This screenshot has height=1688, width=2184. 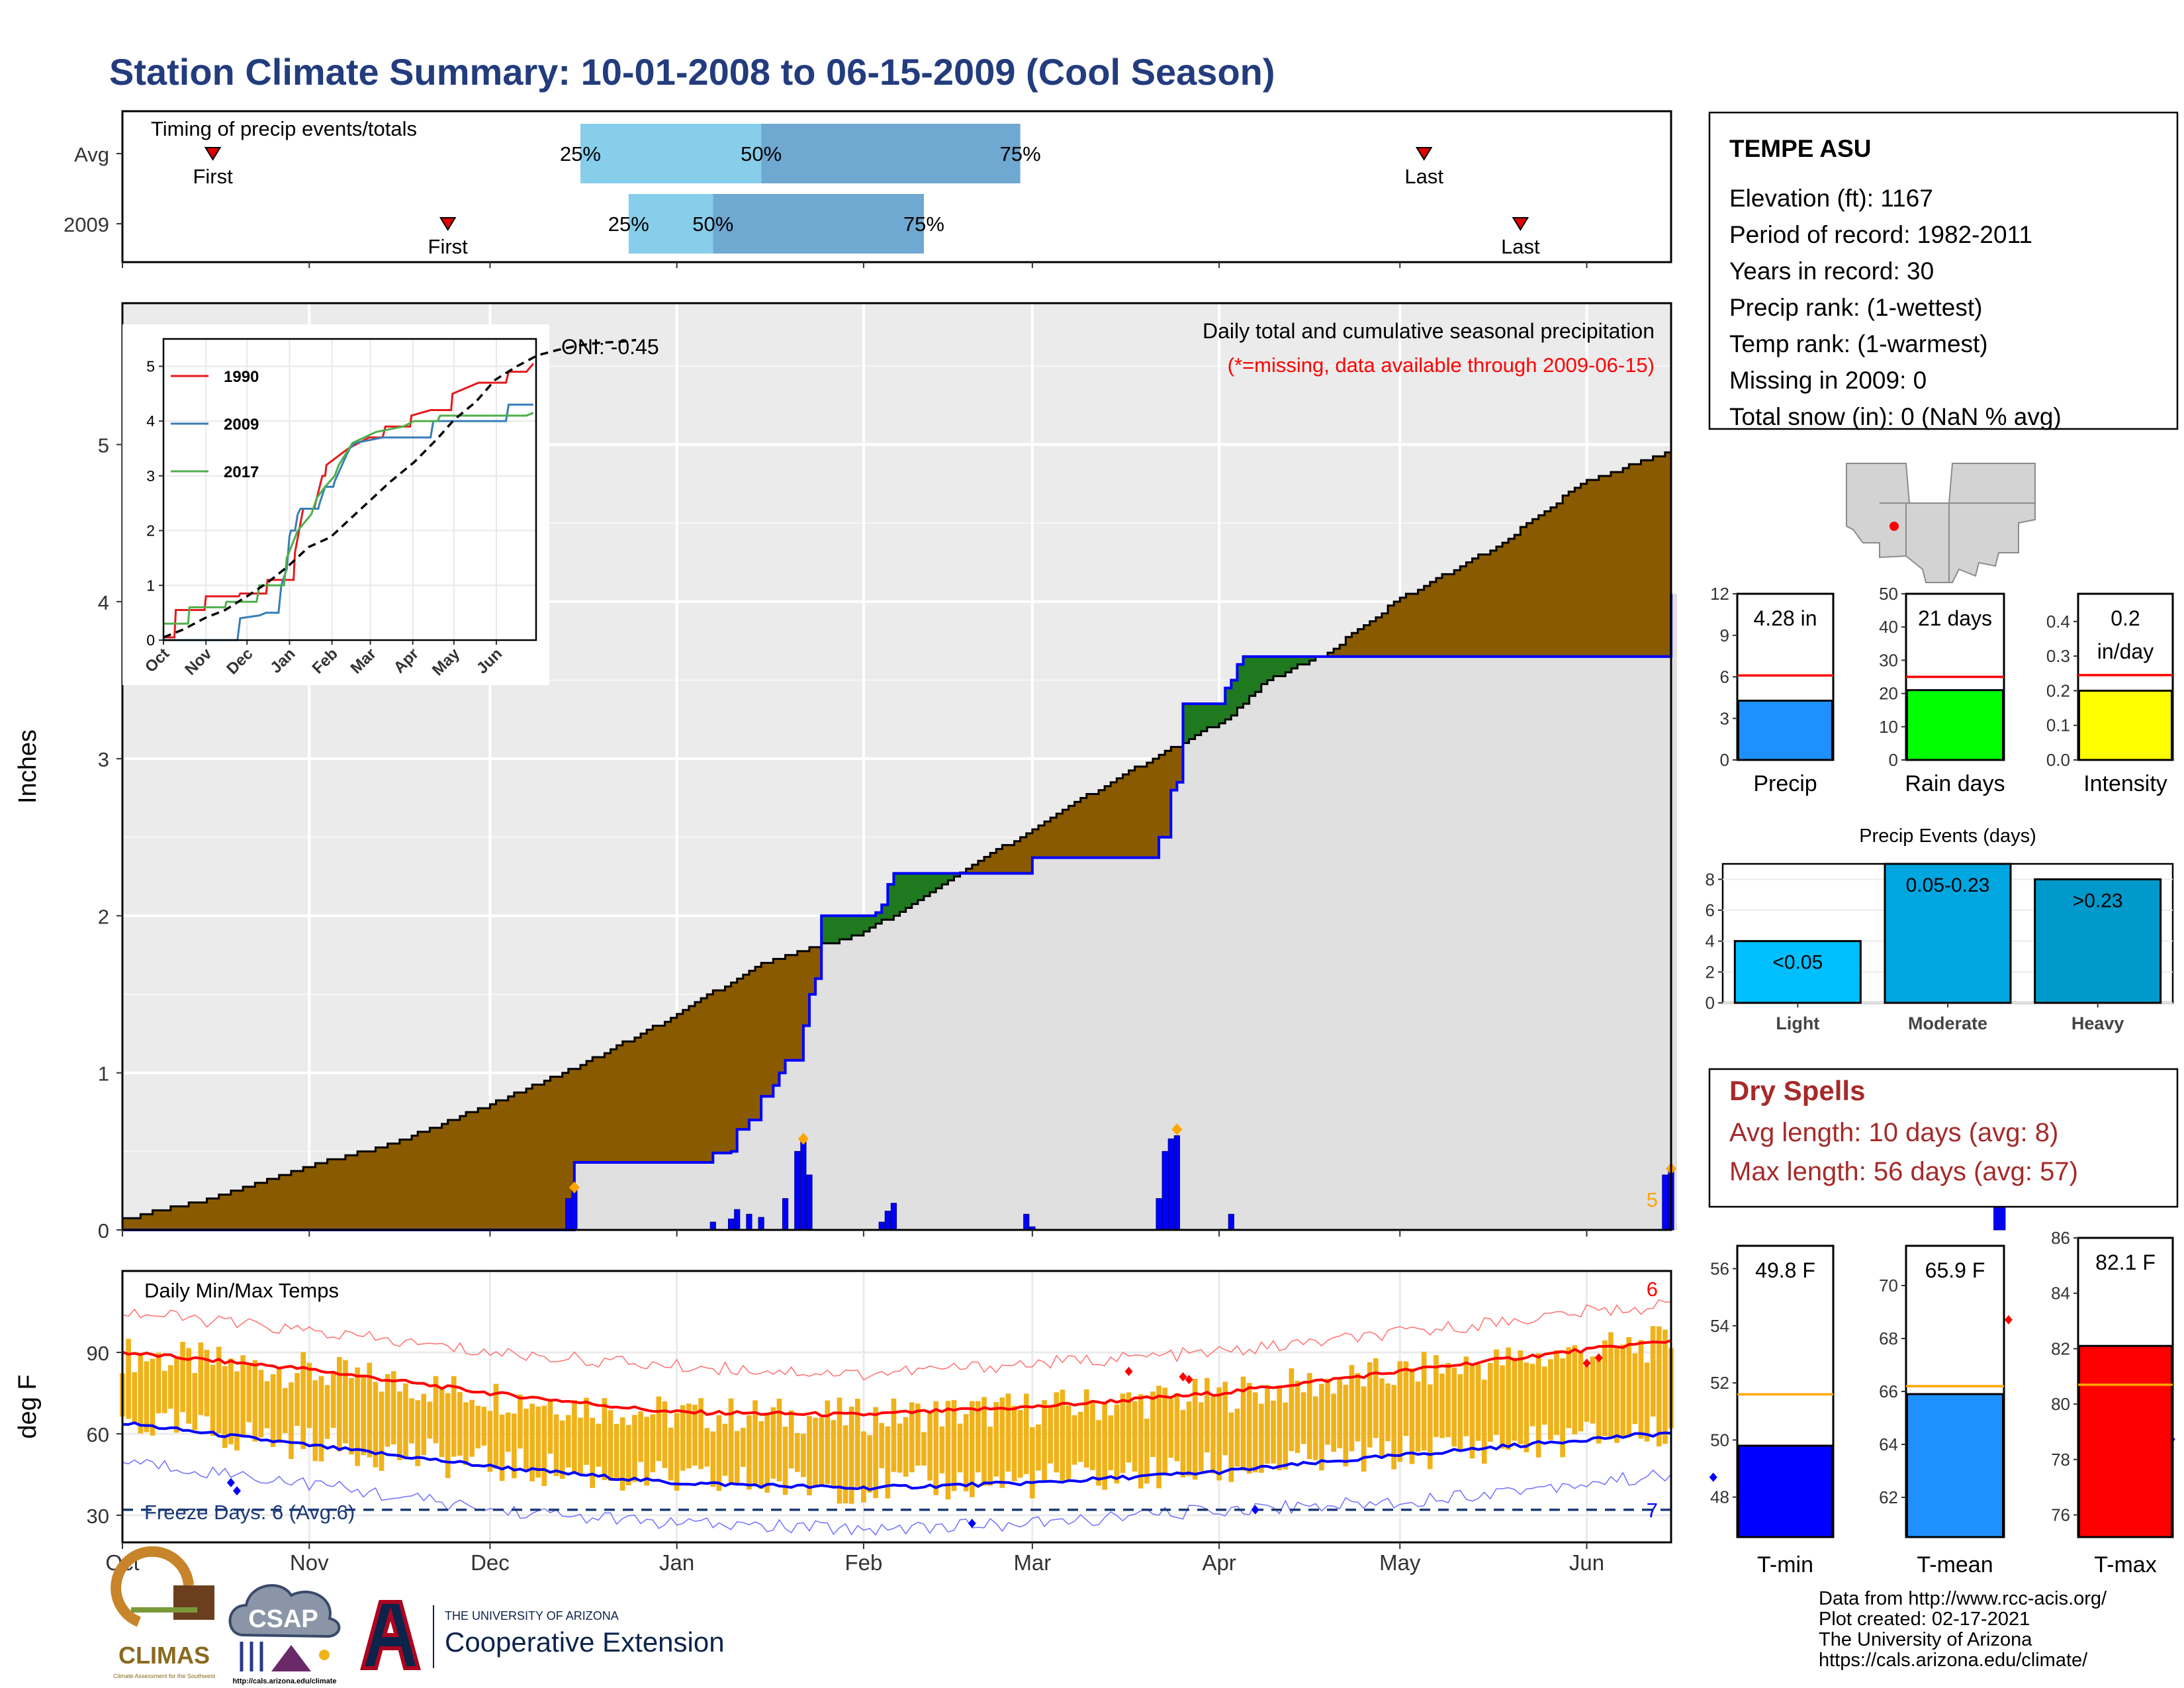 What do you see at coordinates (1941, 523) in the screenshot?
I see `map-region-shape` at bounding box center [1941, 523].